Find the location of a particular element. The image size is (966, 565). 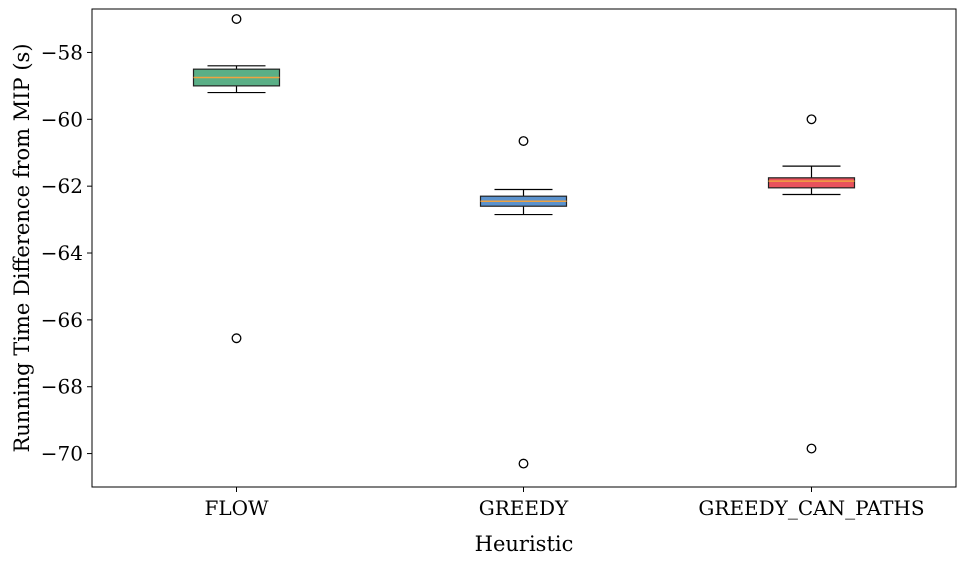

box-greedy-can-paths is located at coordinates (811, 284).